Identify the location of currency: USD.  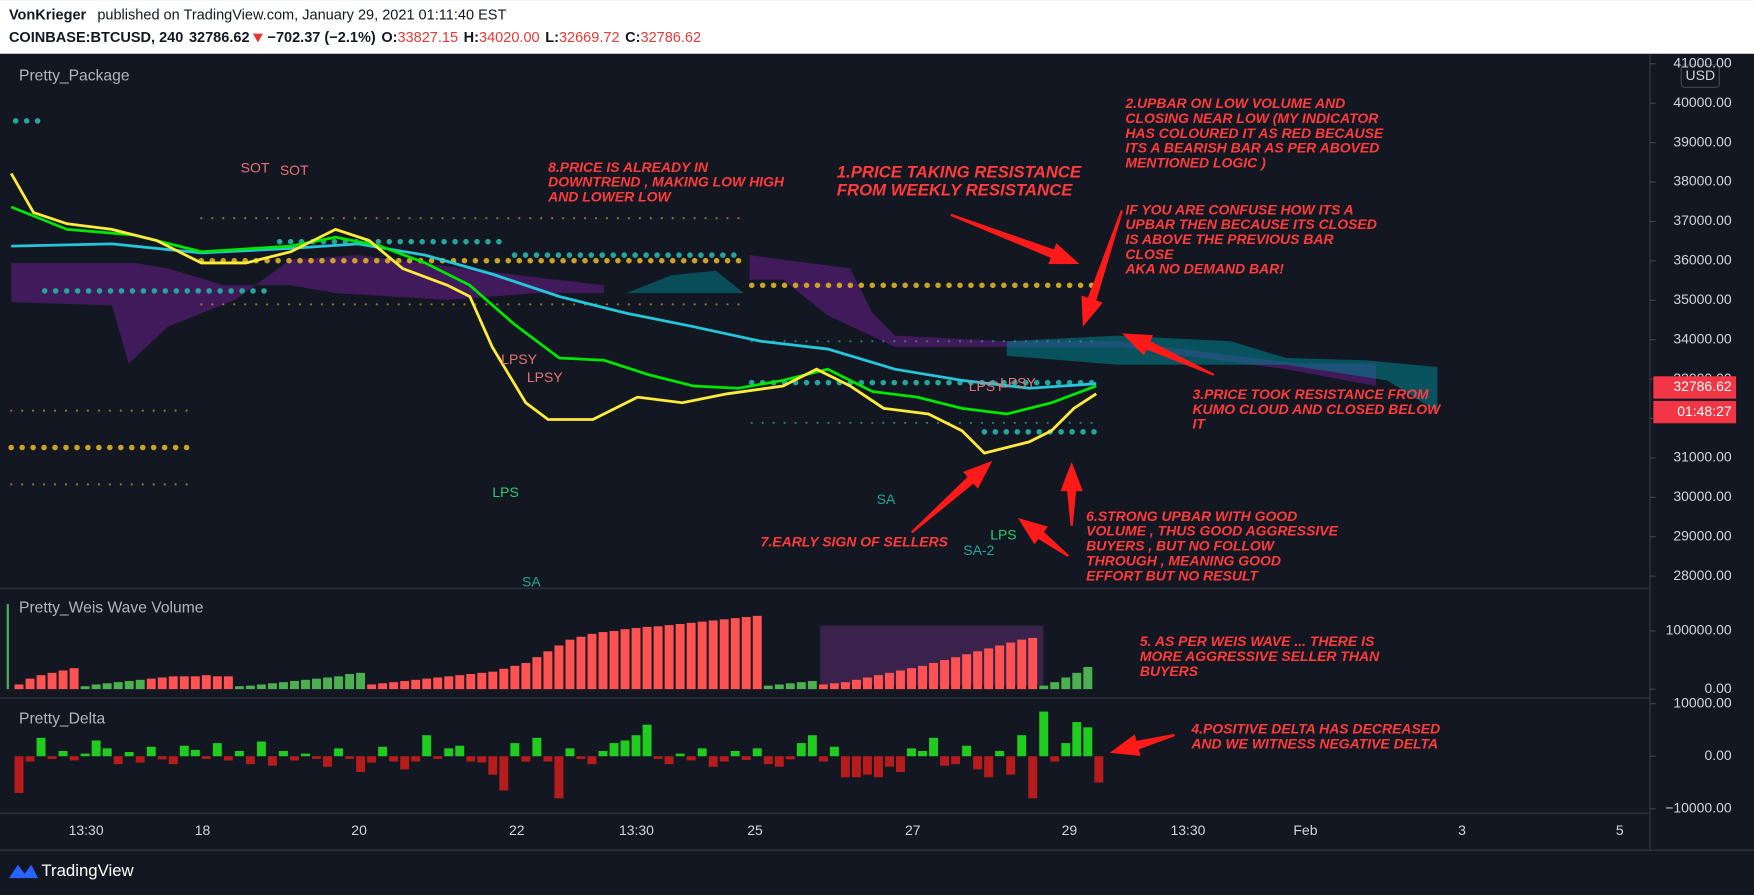
(1701, 75).